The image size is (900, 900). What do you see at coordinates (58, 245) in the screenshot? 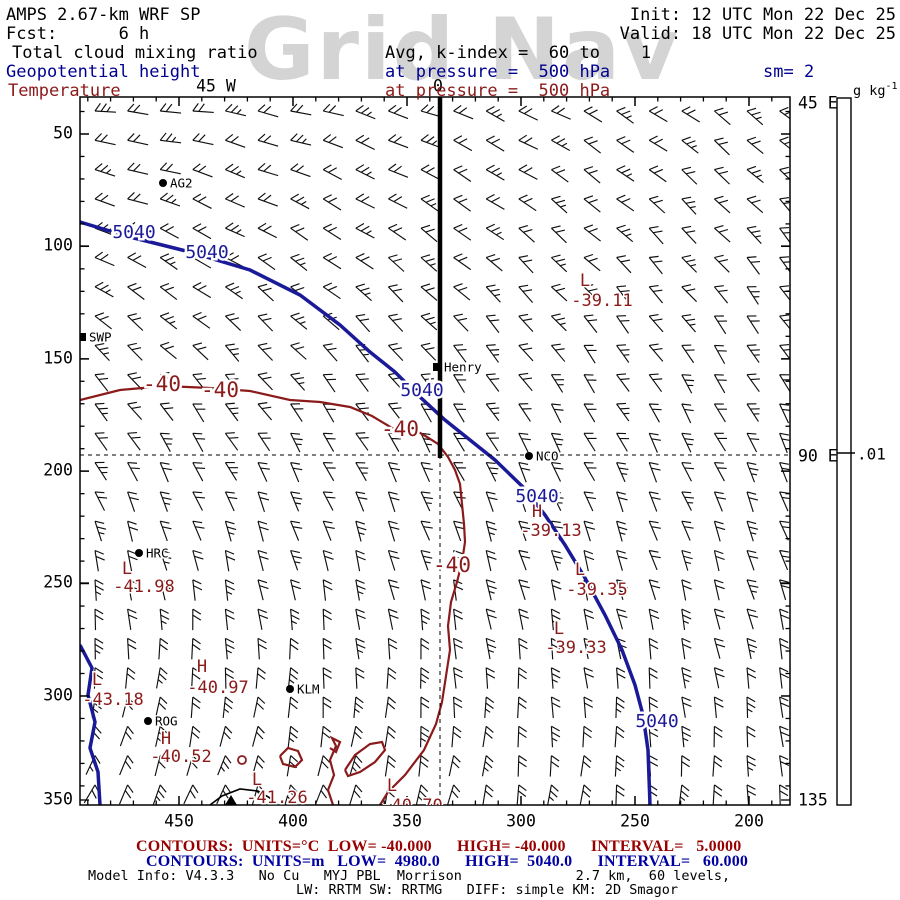
I see `y-axis-label: 100` at bounding box center [58, 245].